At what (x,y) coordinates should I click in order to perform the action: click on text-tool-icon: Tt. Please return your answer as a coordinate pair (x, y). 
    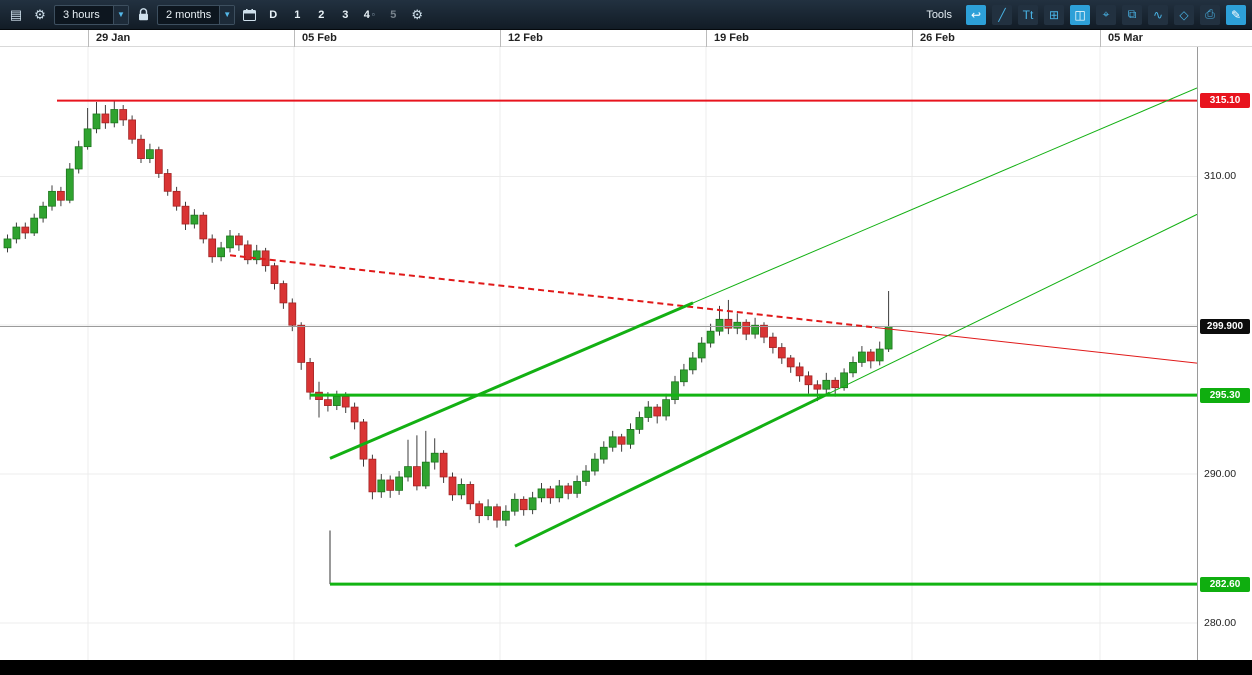
    Looking at the image, I should click on (1028, 14).